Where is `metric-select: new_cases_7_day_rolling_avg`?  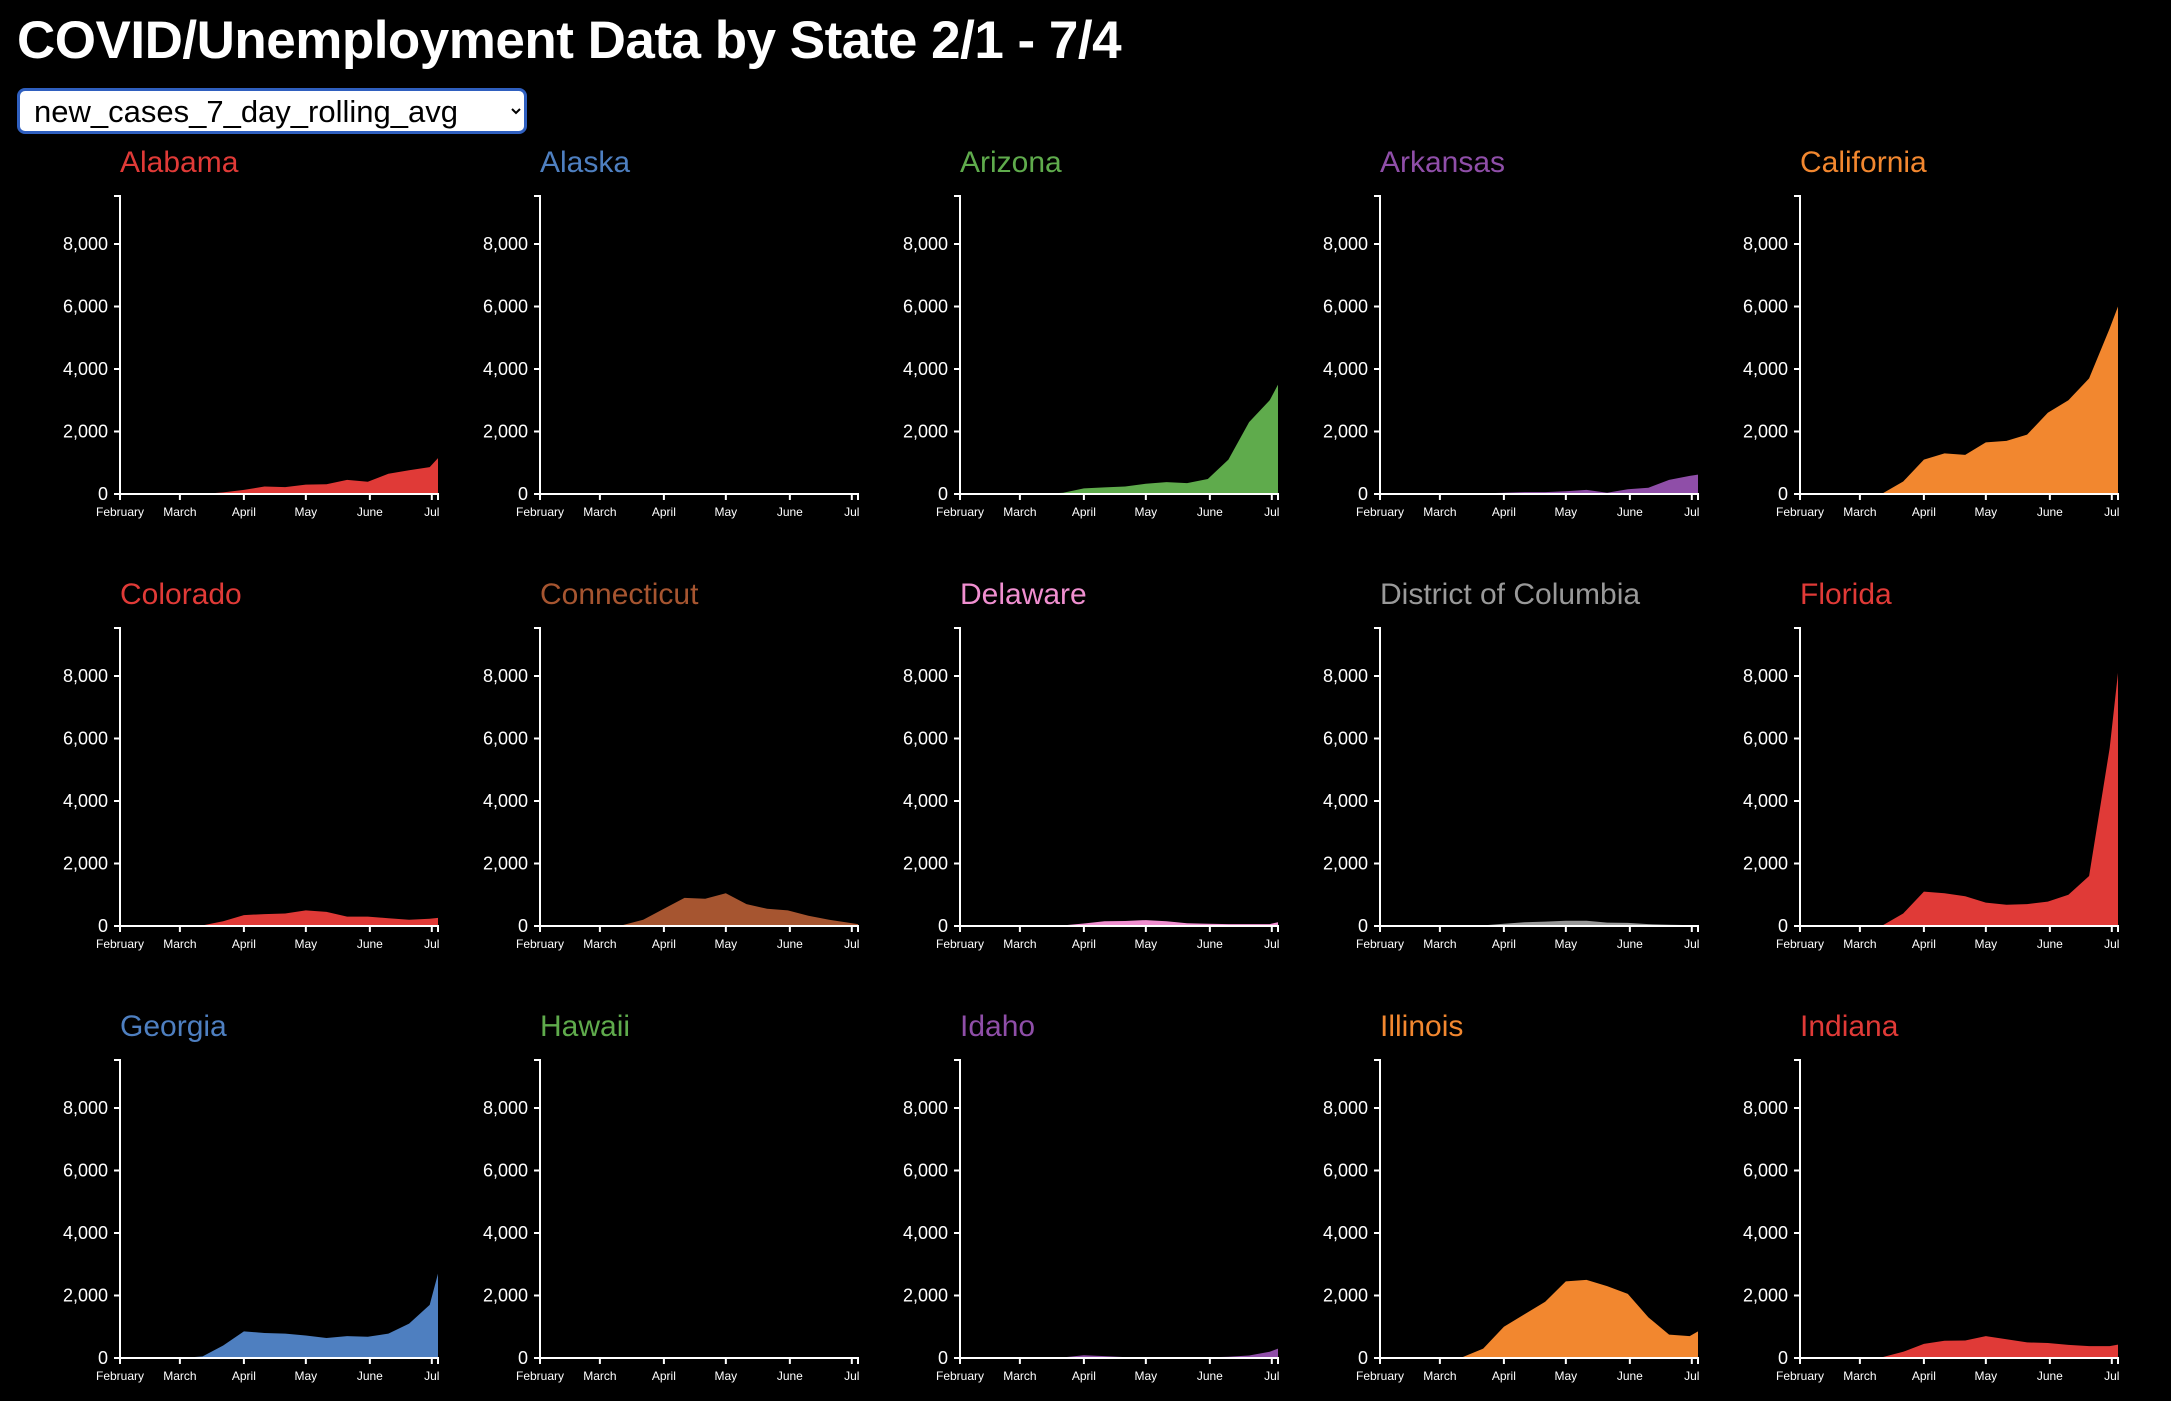
metric-select: new_cases_7_day_rolling_avg is located at coordinates (272, 111).